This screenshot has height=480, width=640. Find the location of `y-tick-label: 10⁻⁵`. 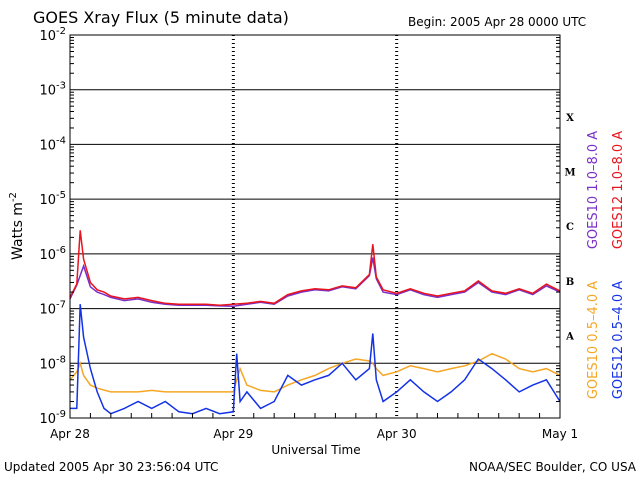

y-tick-label: 10⁻⁵ is located at coordinates (52, 199).